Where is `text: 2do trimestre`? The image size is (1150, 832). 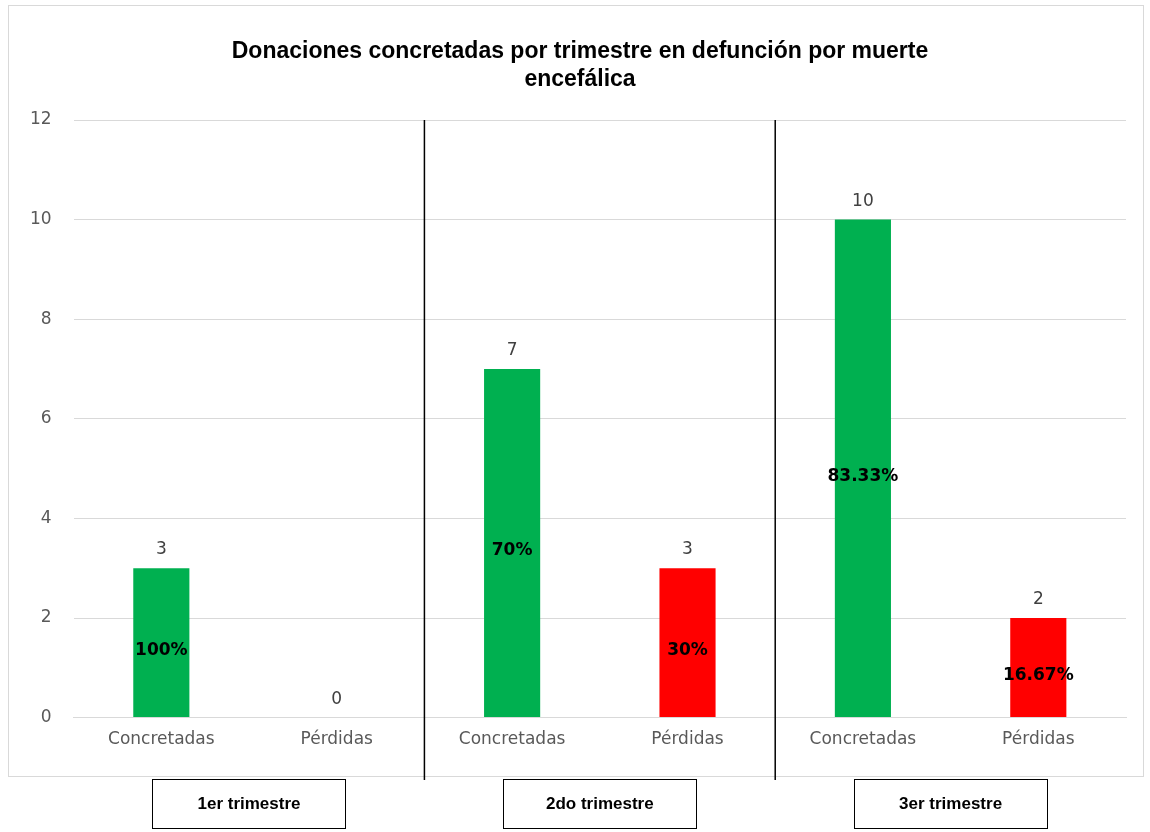 text: 2do trimestre is located at coordinates (599, 804).